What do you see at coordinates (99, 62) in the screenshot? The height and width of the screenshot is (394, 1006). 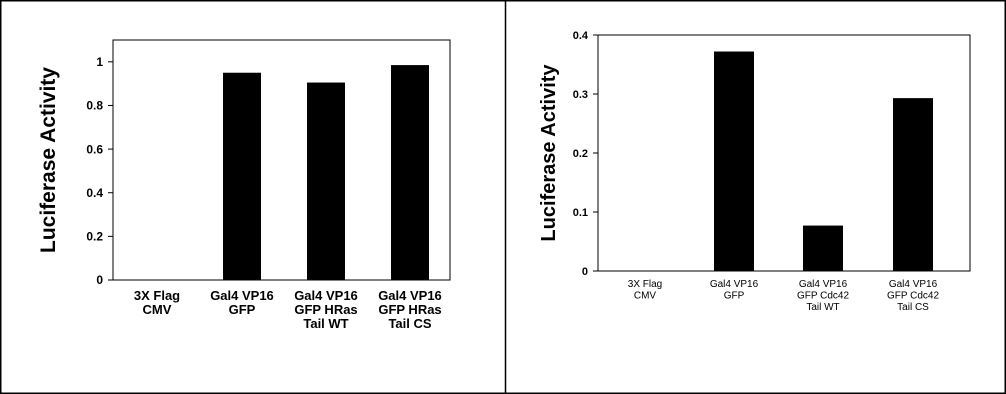 I see `y-tick-label: 1` at bounding box center [99, 62].